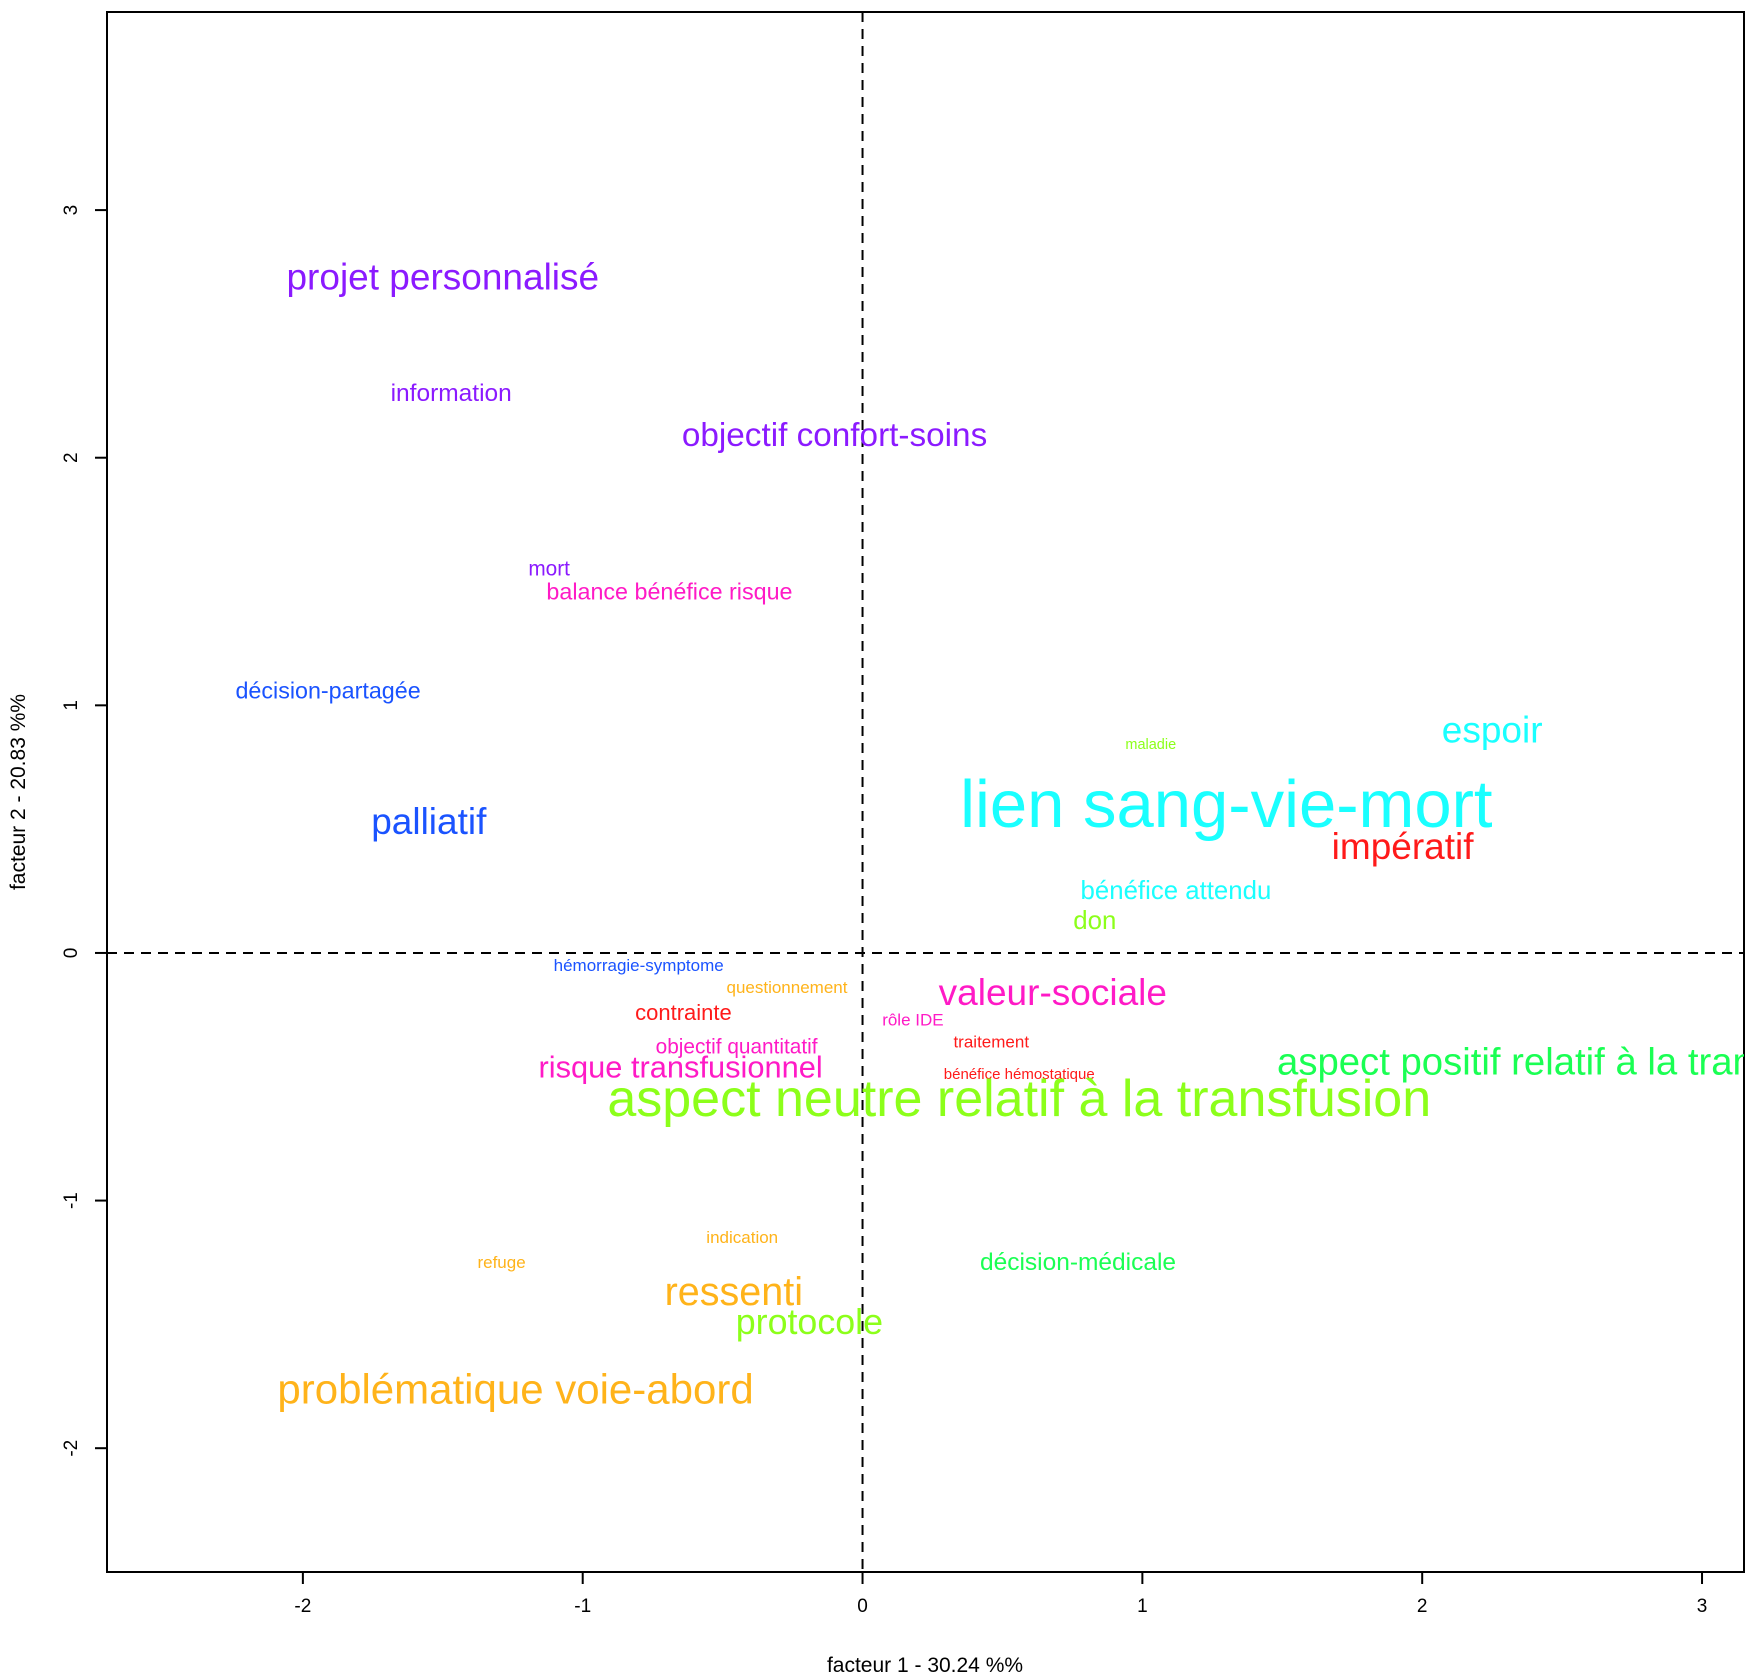 This screenshot has height=1675, width=1748. Describe the element at coordinates (71, 1200) in the screenshot. I see `y-tick-label: -1` at that location.